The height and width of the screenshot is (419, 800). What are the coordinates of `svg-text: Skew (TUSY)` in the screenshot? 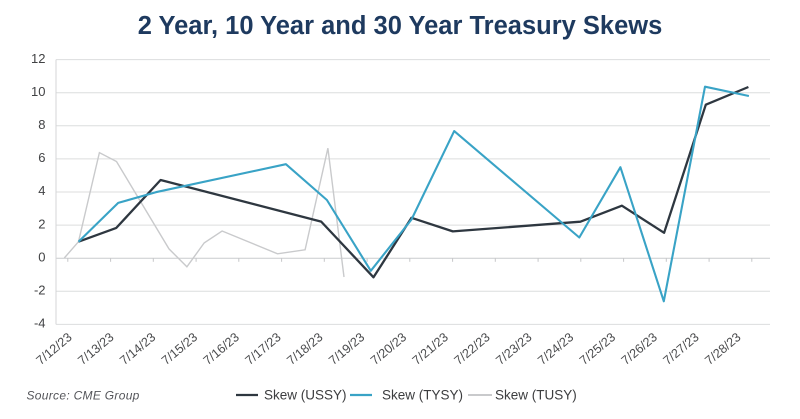 It's located at (536, 395).